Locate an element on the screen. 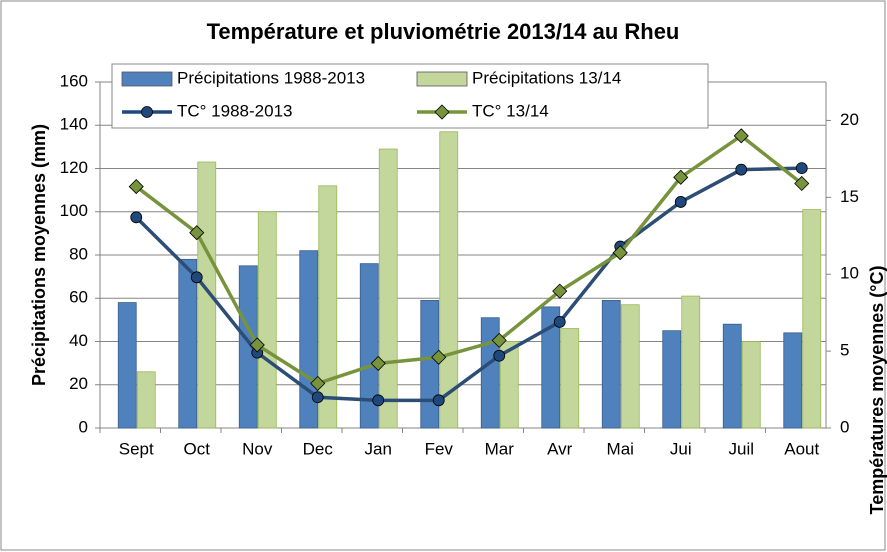  x-tick-label: Aout is located at coordinates (801, 448).